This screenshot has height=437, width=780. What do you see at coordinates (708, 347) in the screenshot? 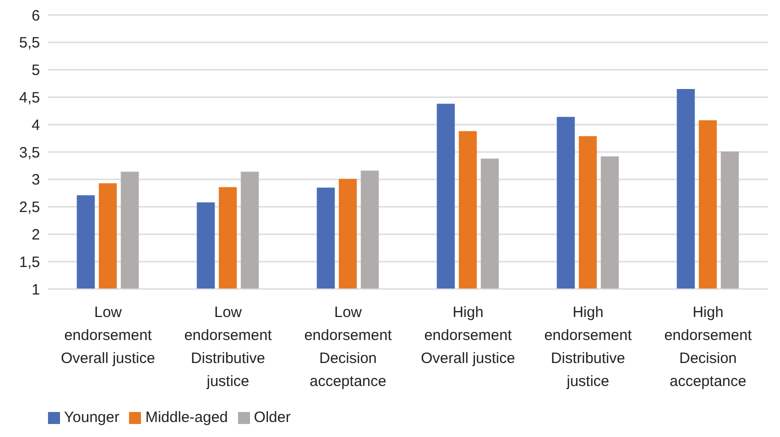
I see `x-tick-label: High endorsement Decision acceptance` at bounding box center [708, 347].